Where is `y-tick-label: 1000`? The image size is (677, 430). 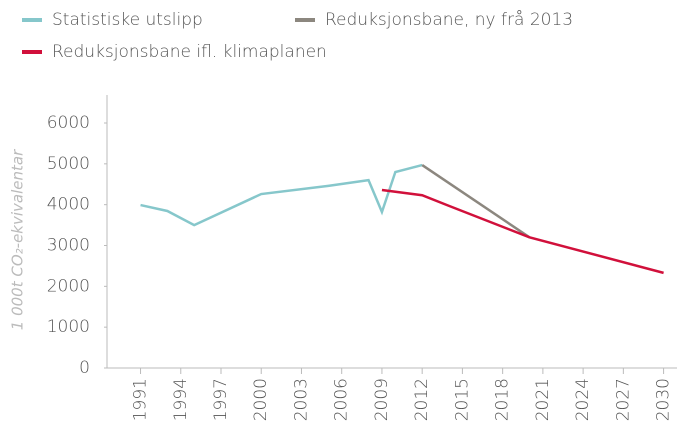
y-tick-label: 1000 is located at coordinates (68, 327).